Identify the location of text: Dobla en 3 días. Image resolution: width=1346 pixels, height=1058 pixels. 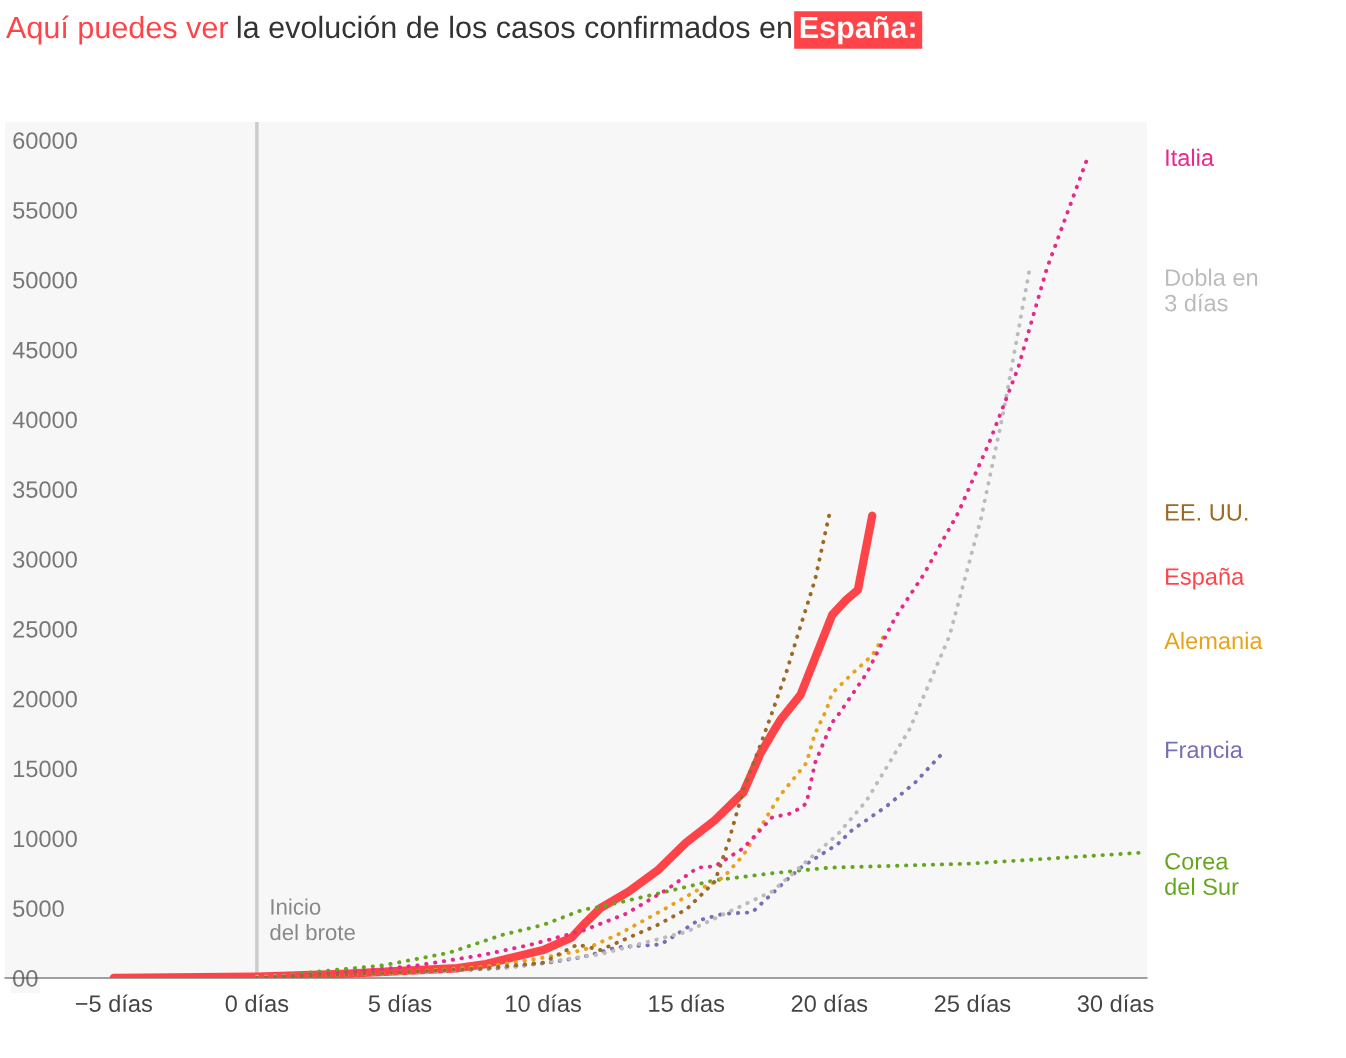
(1211, 290).